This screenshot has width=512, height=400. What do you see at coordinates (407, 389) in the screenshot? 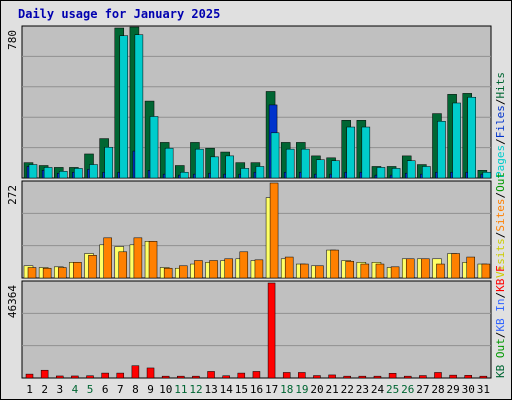
I see `x-tick-label: 26` at bounding box center [407, 389].